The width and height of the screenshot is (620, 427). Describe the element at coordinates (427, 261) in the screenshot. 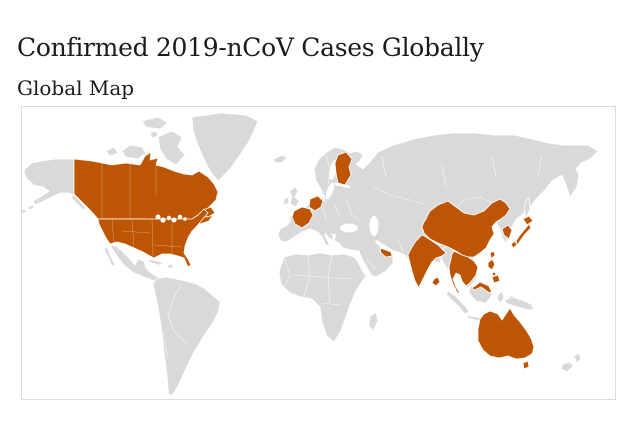

I see `country-india` at that location.